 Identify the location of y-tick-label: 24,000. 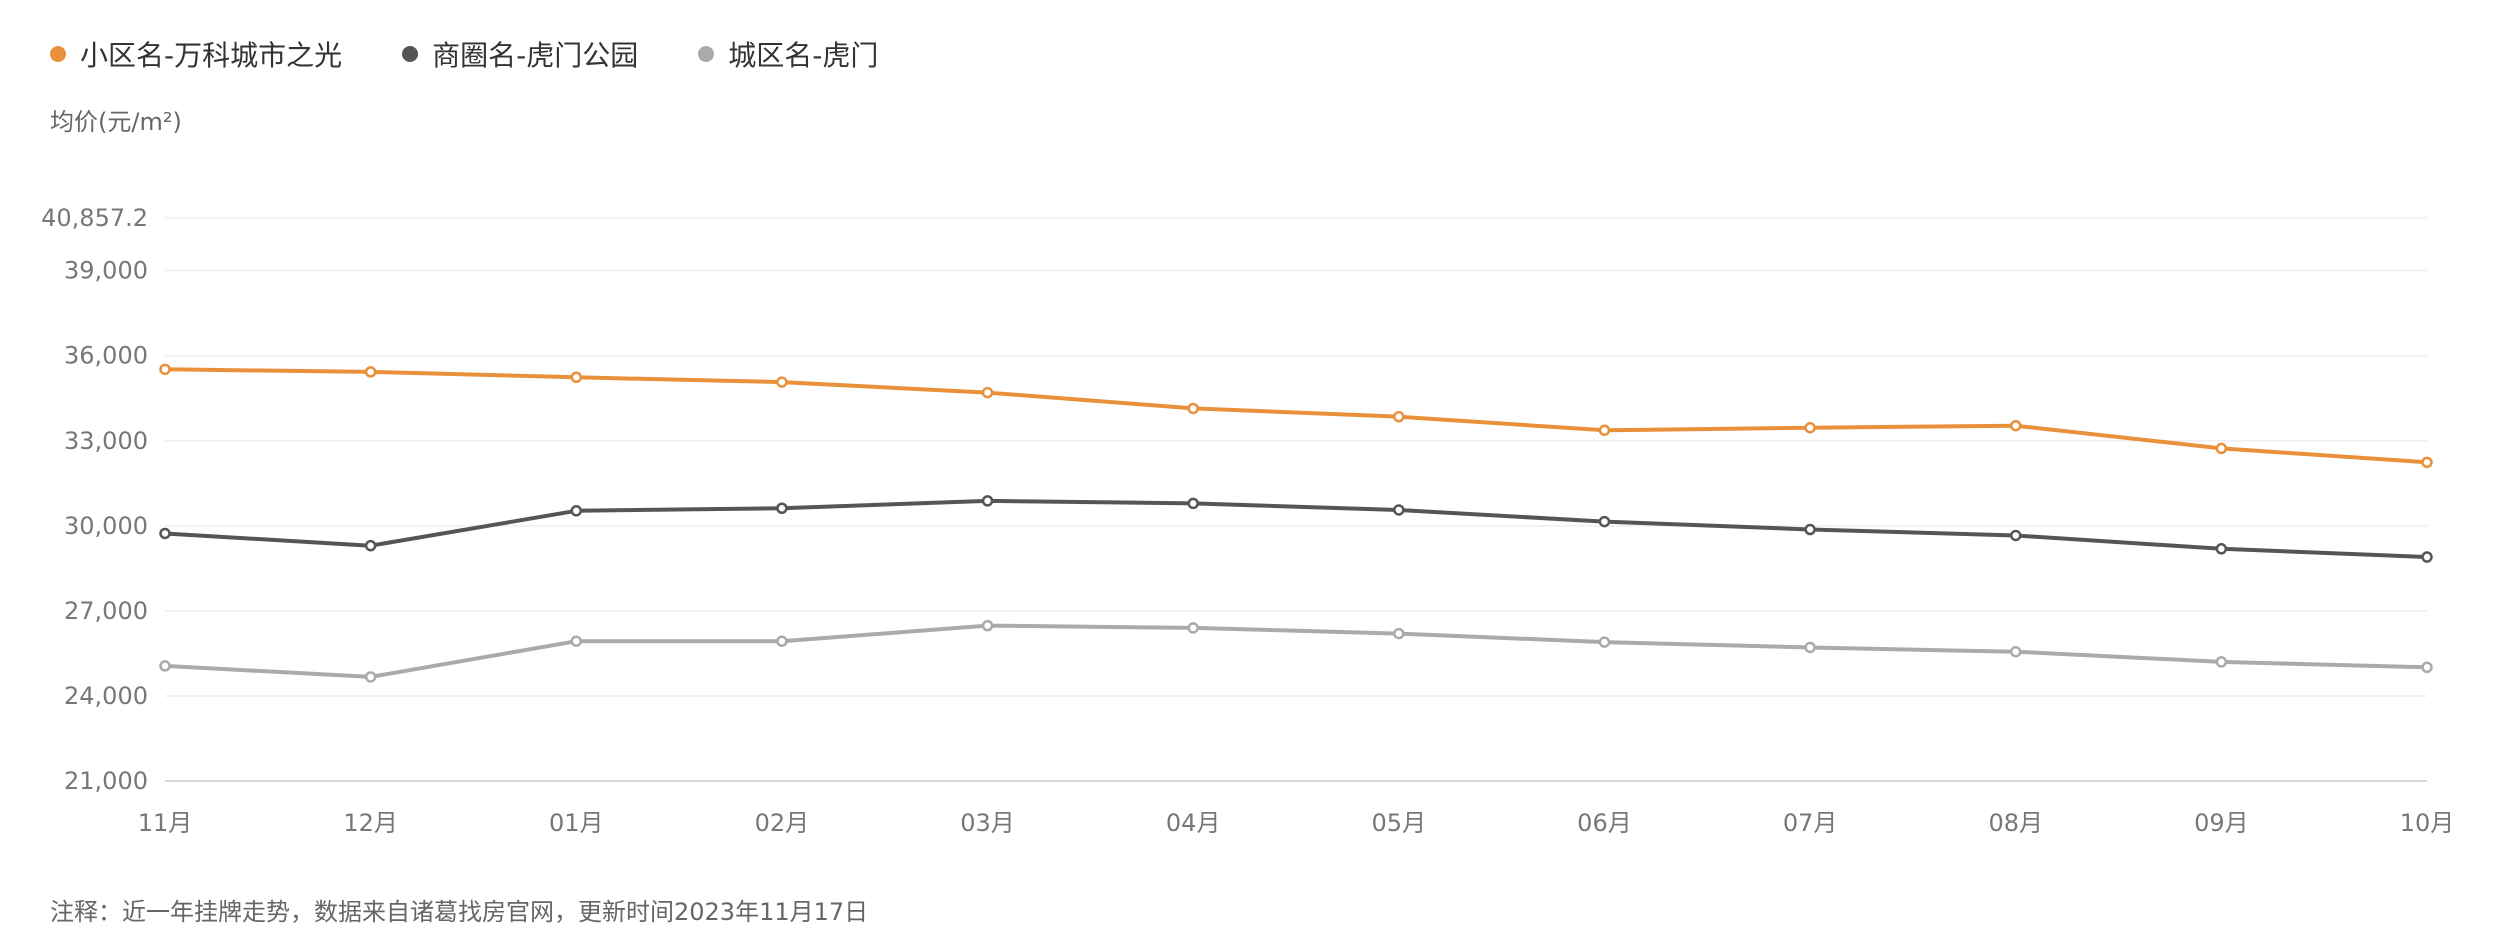
(106, 696).